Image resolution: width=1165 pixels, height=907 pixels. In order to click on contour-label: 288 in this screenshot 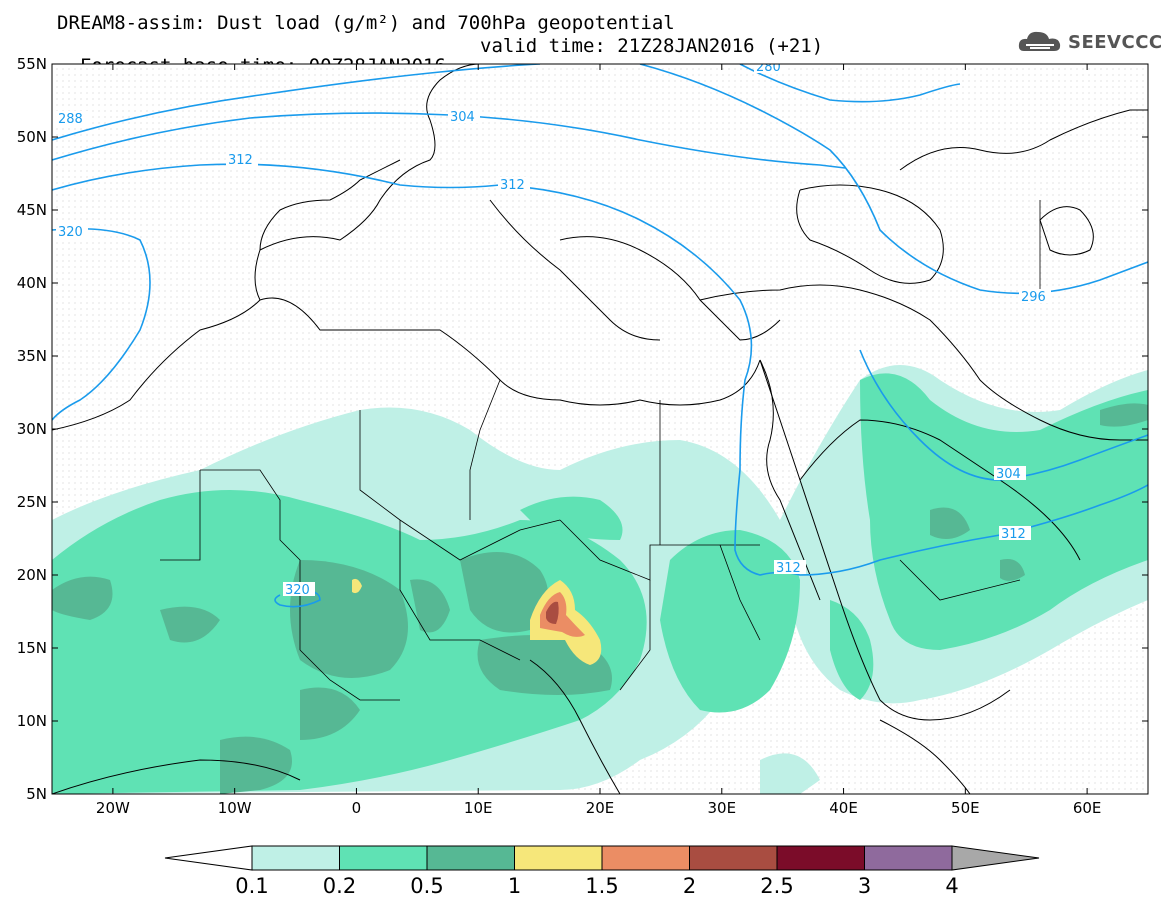, I will do `click(70, 119)`.